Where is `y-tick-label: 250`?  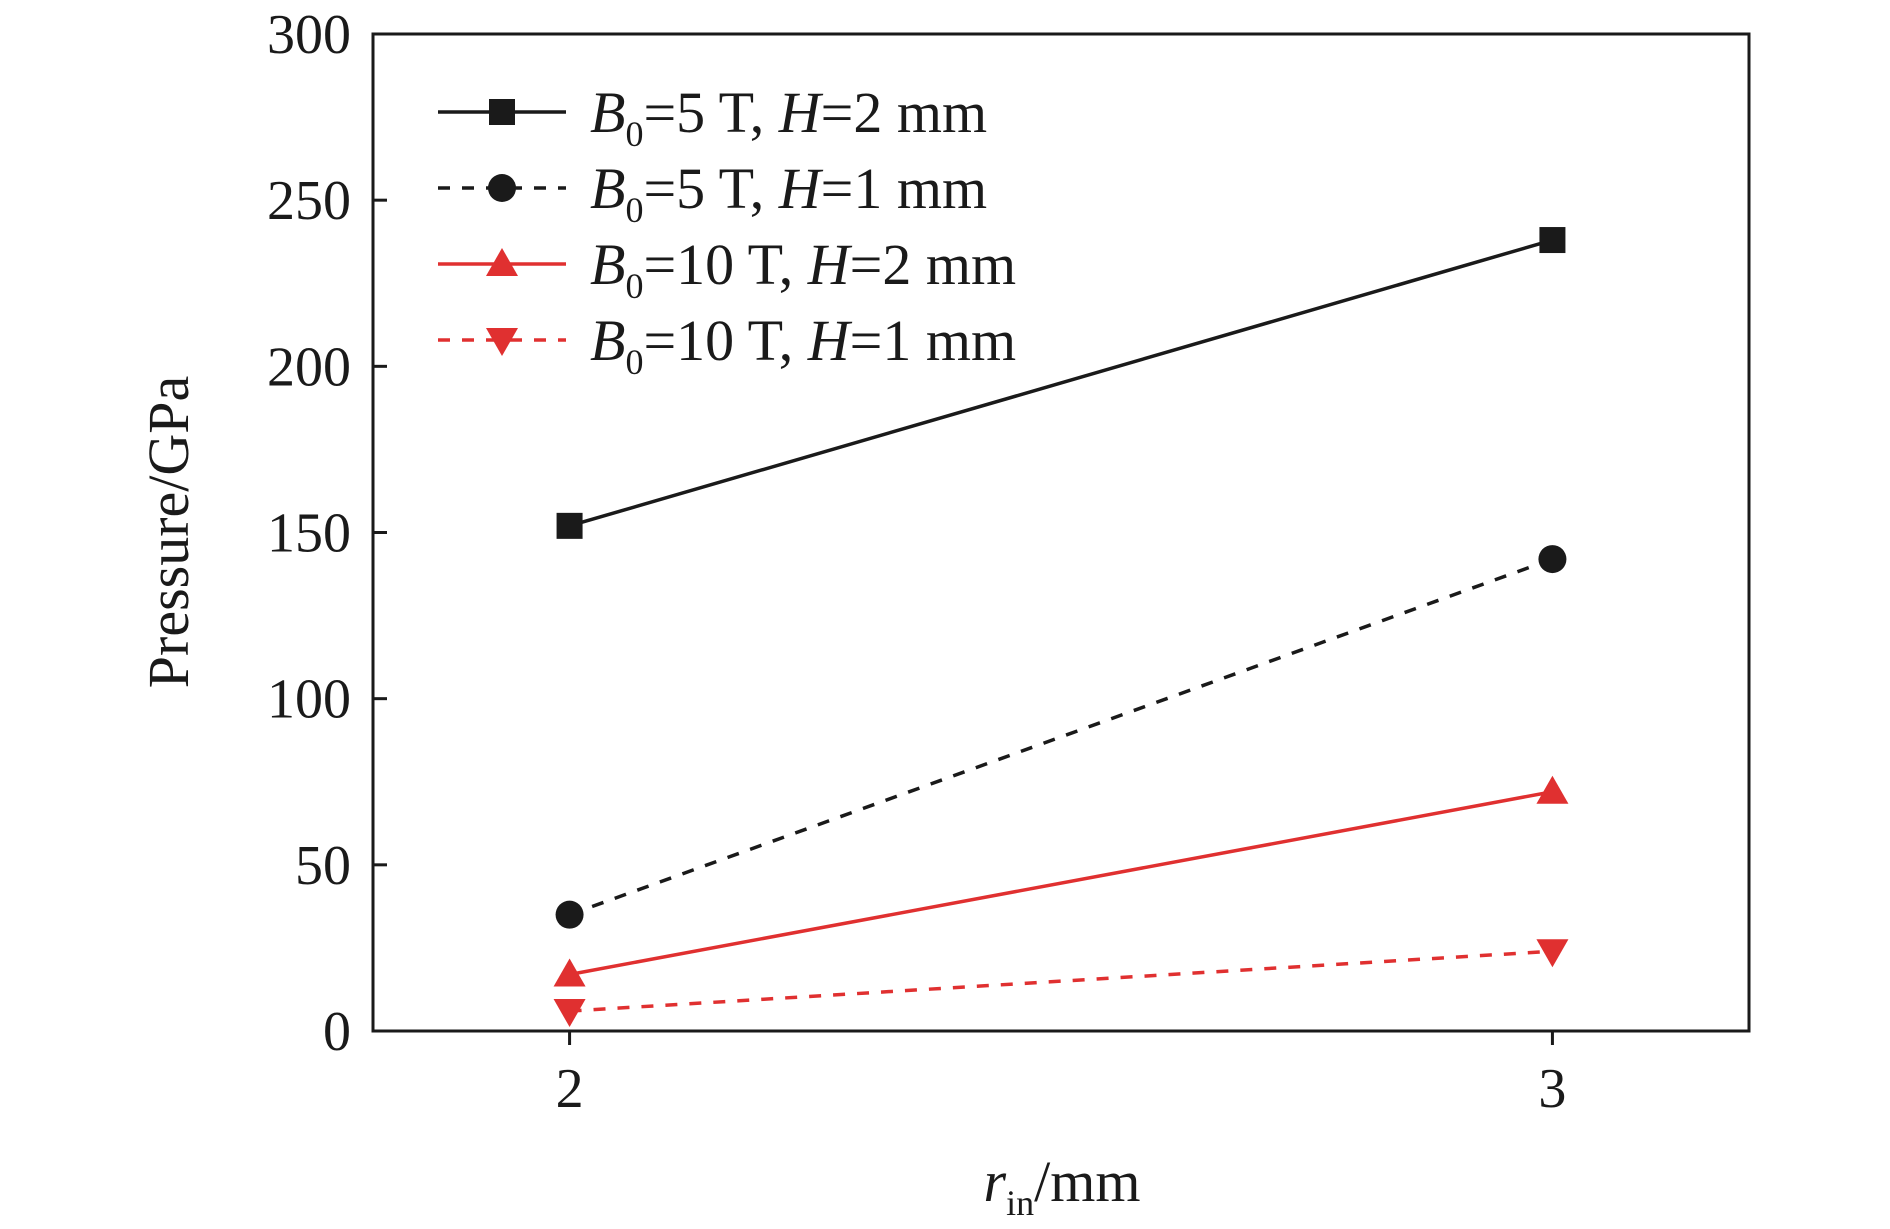 y-tick-label: 250 is located at coordinates (309, 201).